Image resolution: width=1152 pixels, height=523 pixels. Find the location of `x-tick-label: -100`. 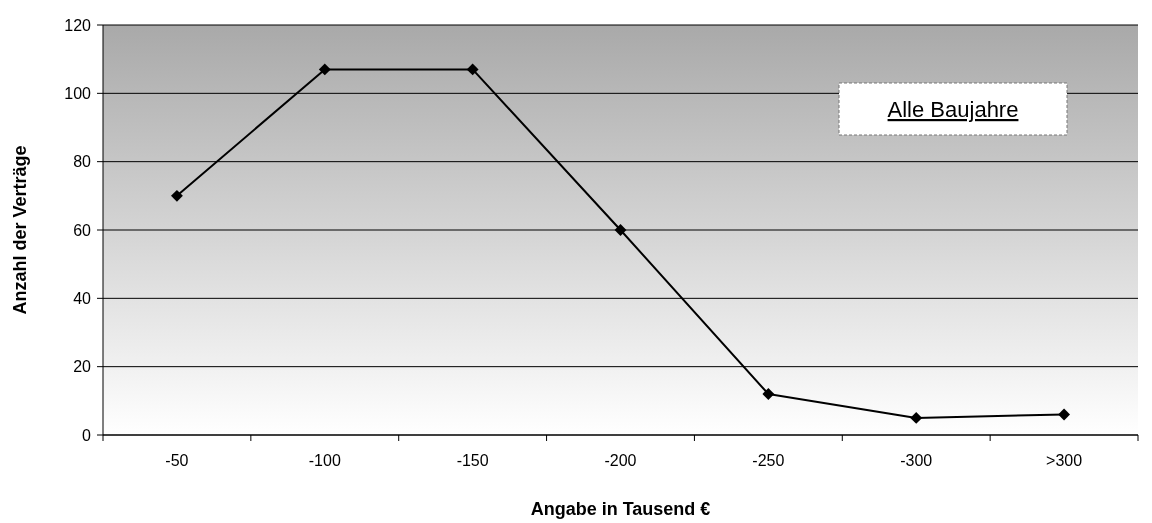

x-tick-label: -100 is located at coordinates (324, 460).